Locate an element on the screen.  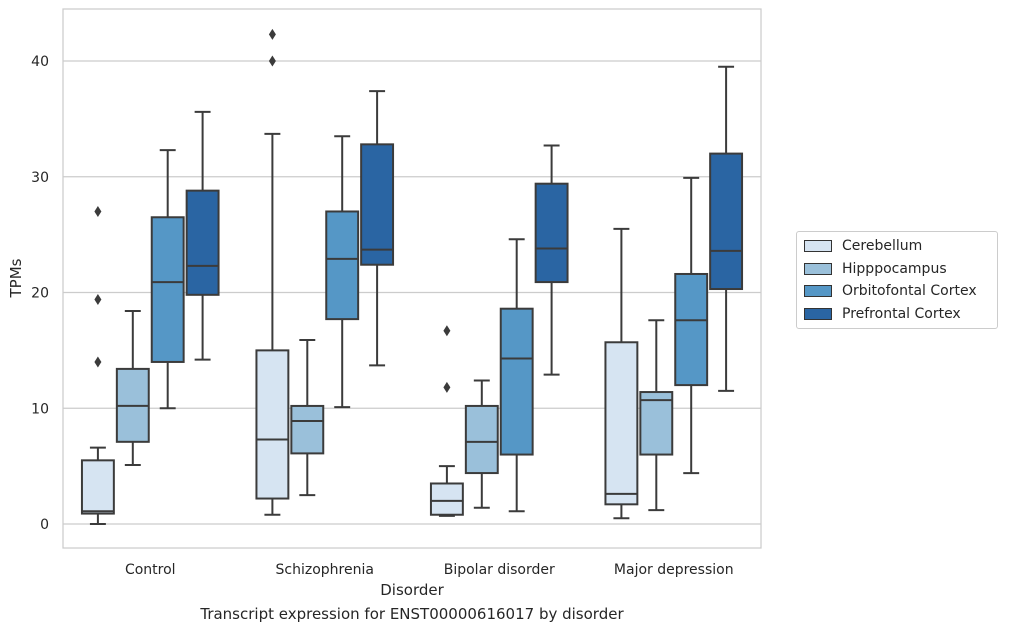
x-tick-label: Bipolar disorder is located at coordinates (499, 570).